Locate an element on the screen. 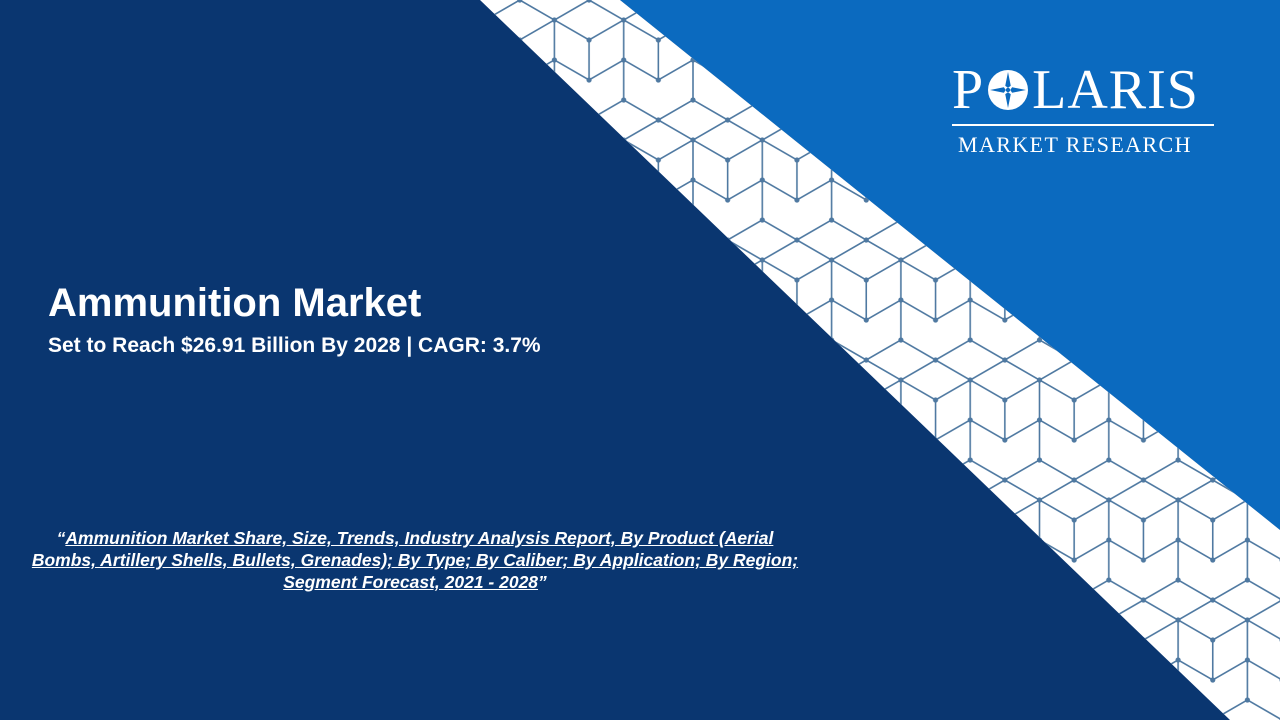 The height and width of the screenshot is (720, 1280). logo-tagline: MARKET RESEARCH is located at coordinates (1075, 144).